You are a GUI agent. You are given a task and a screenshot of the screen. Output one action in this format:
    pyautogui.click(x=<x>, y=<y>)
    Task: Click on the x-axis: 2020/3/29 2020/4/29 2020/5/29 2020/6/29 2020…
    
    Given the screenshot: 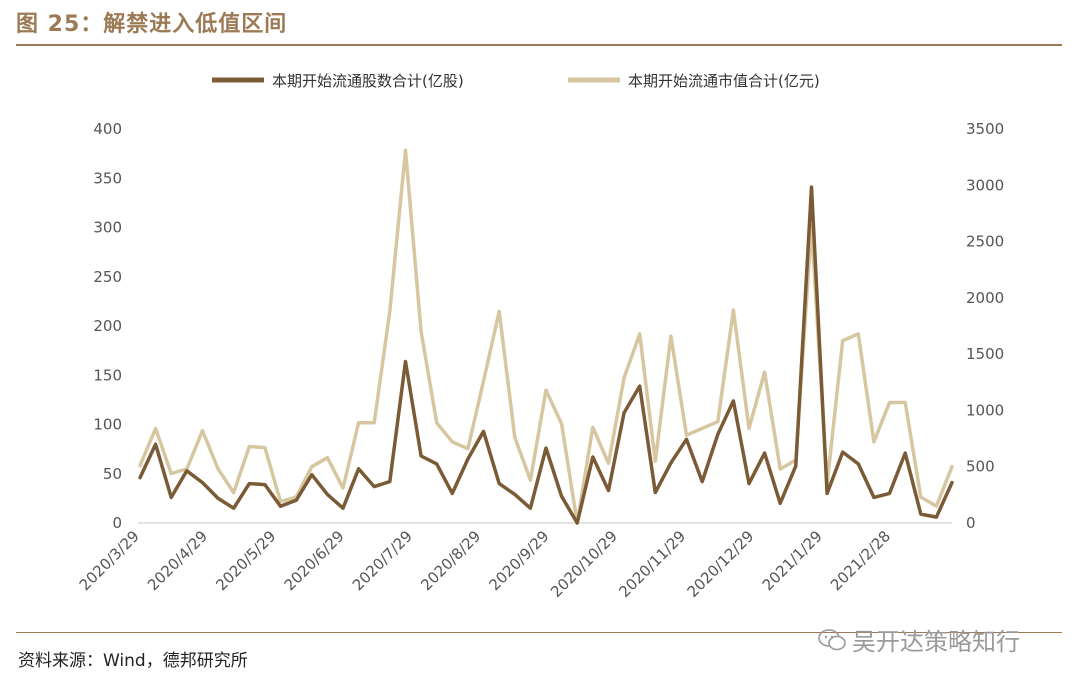 What is the action you would take?
    pyautogui.click(x=485, y=564)
    